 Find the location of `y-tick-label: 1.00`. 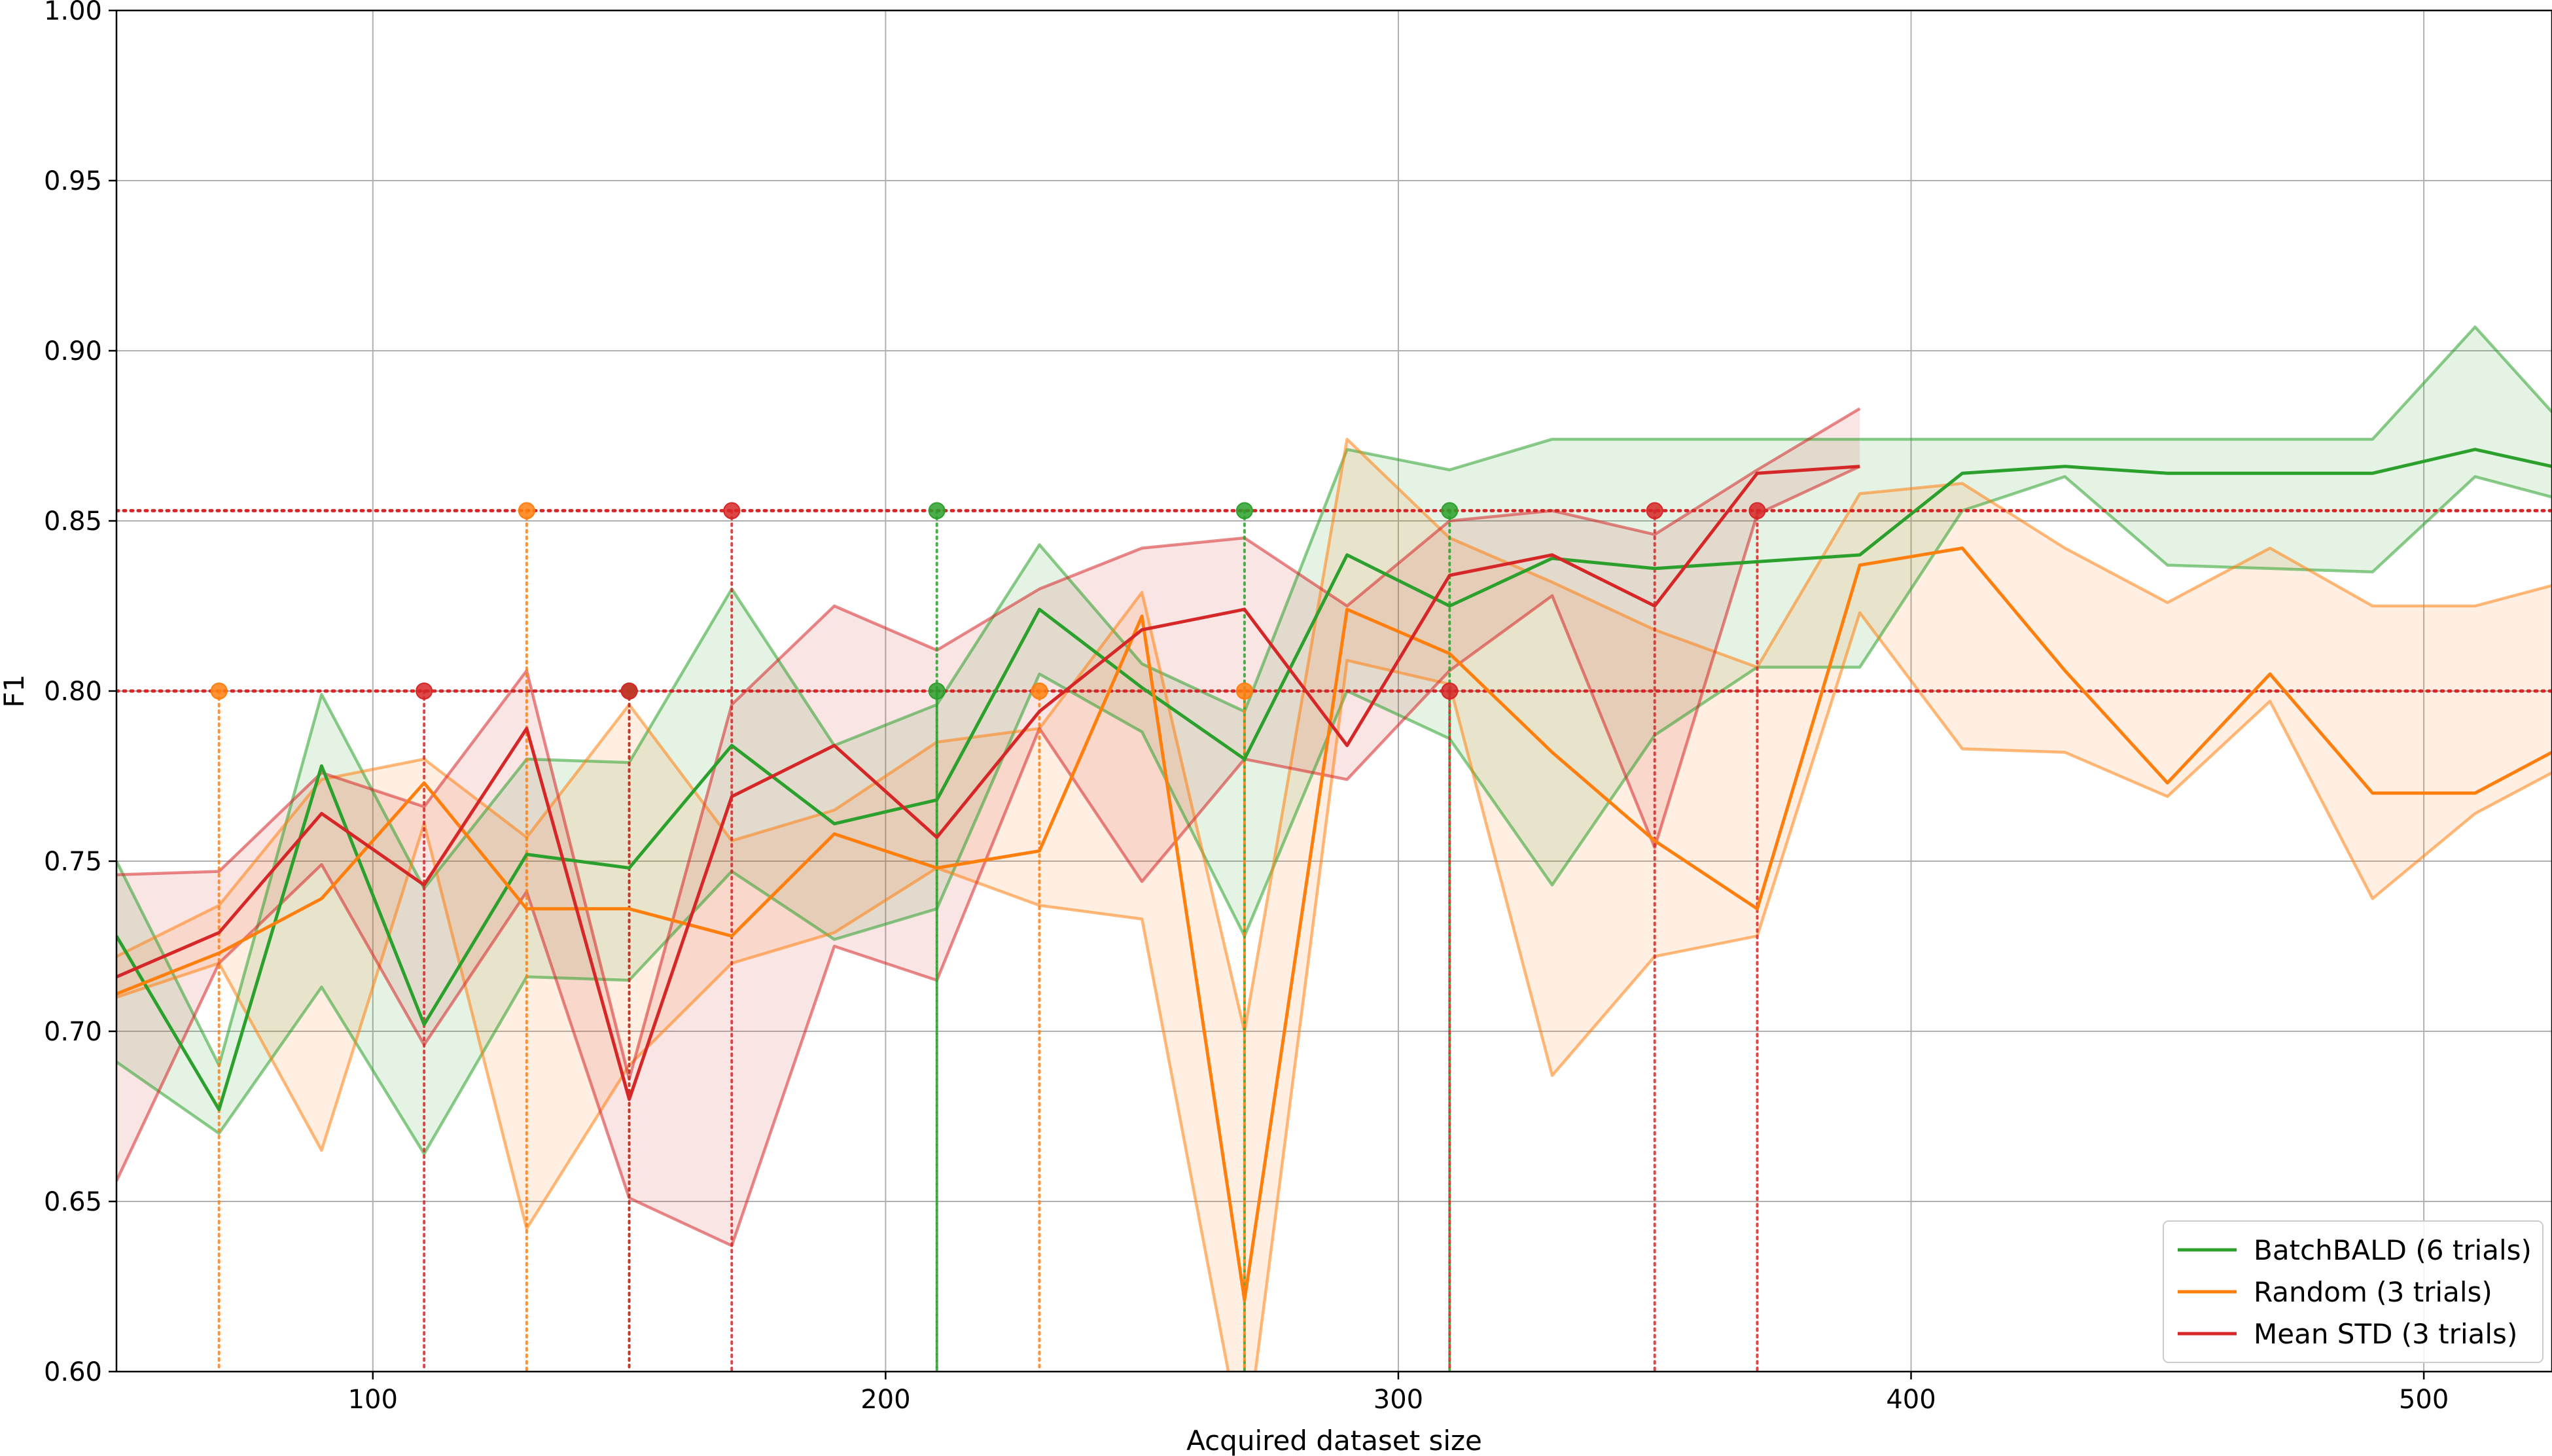

y-tick-label: 1.00 is located at coordinates (73, 13).